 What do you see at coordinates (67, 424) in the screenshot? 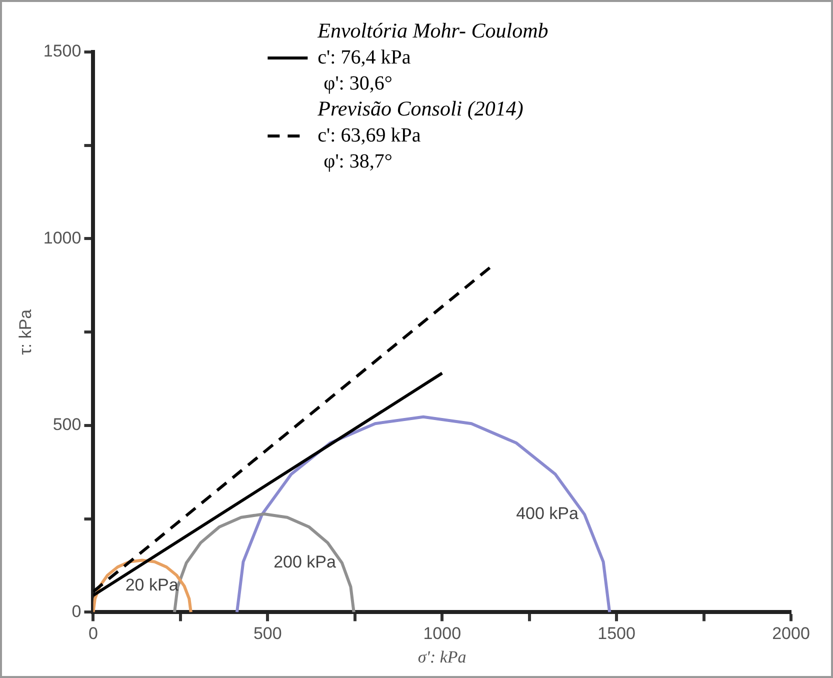
I see `y-tick-label: 500` at bounding box center [67, 424].